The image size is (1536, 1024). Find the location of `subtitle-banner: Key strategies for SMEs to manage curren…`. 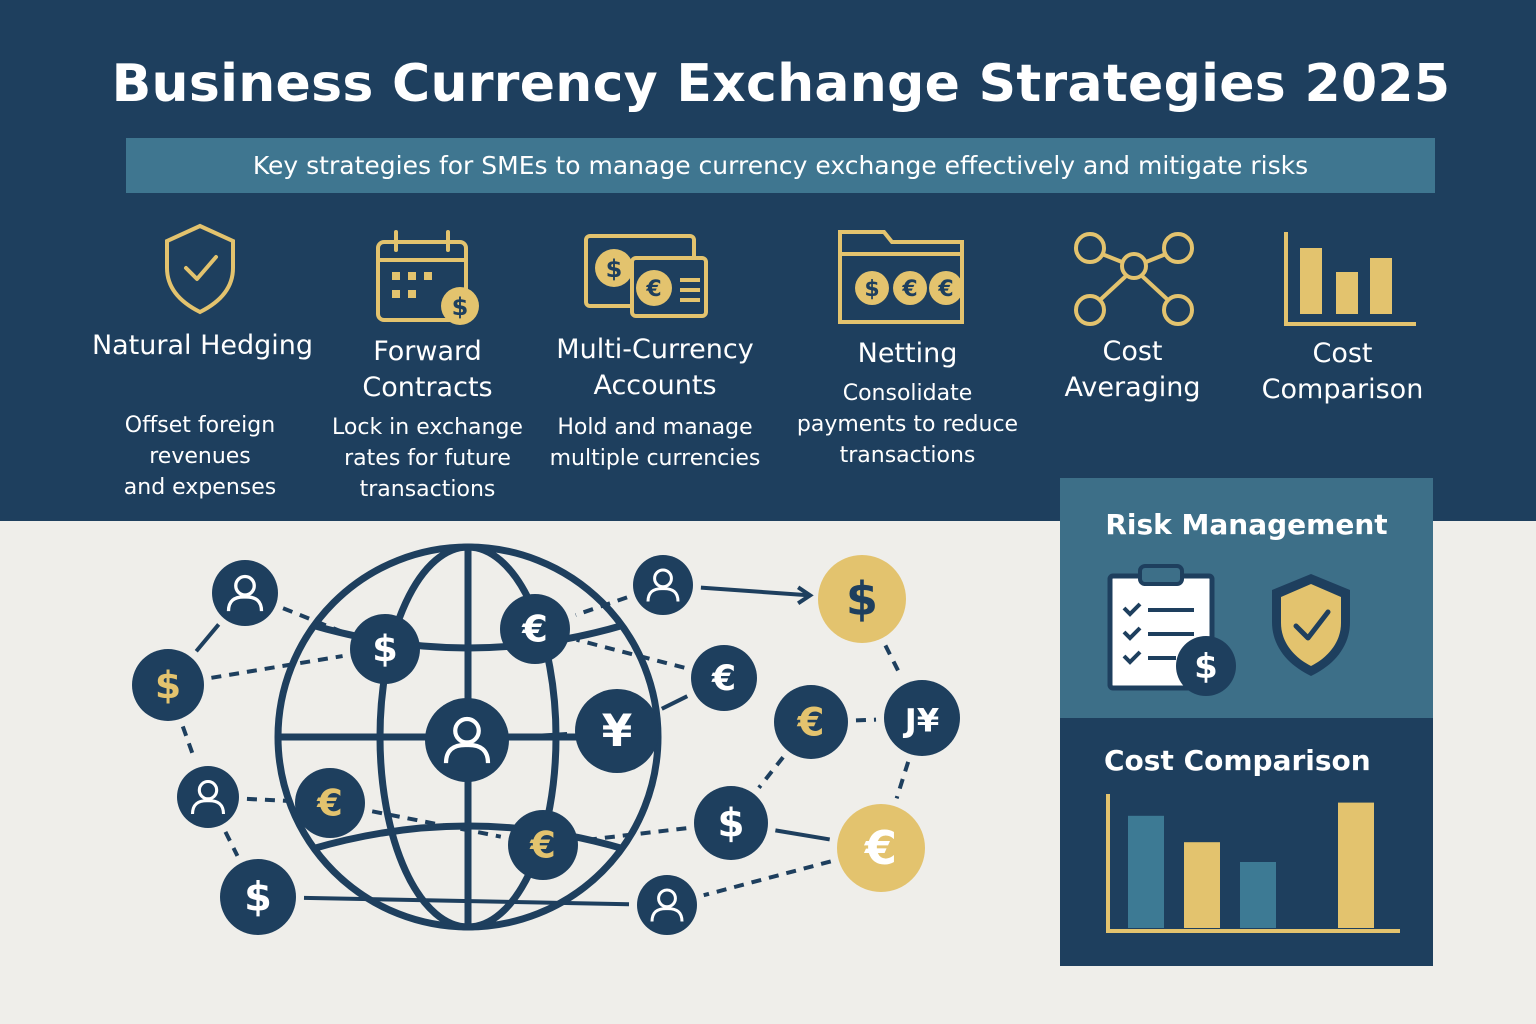

subtitle-banner: Key strategies for SMEs to manage curren… is located at coordinates (780, 165).